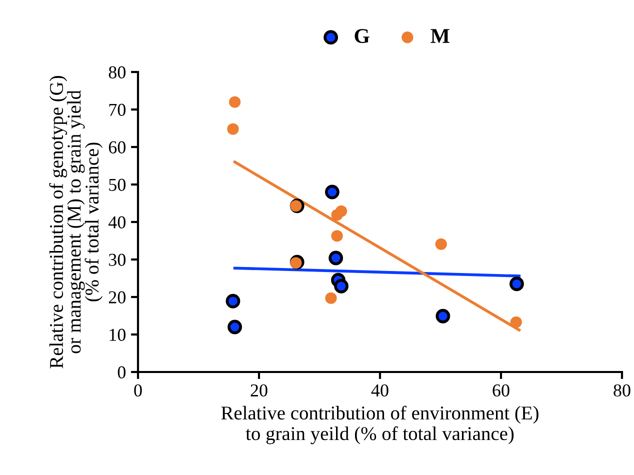 The height and width of the screenshot is (475, 634). I want to click on legend-label: G, so click(362, 36).